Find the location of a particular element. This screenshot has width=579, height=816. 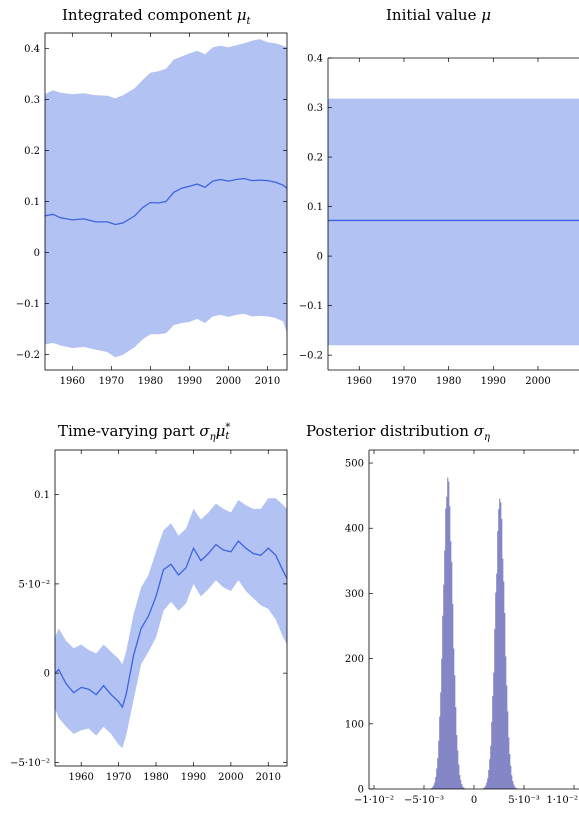

y-tick-label: 0.4 is located at coordinates (32, 49).